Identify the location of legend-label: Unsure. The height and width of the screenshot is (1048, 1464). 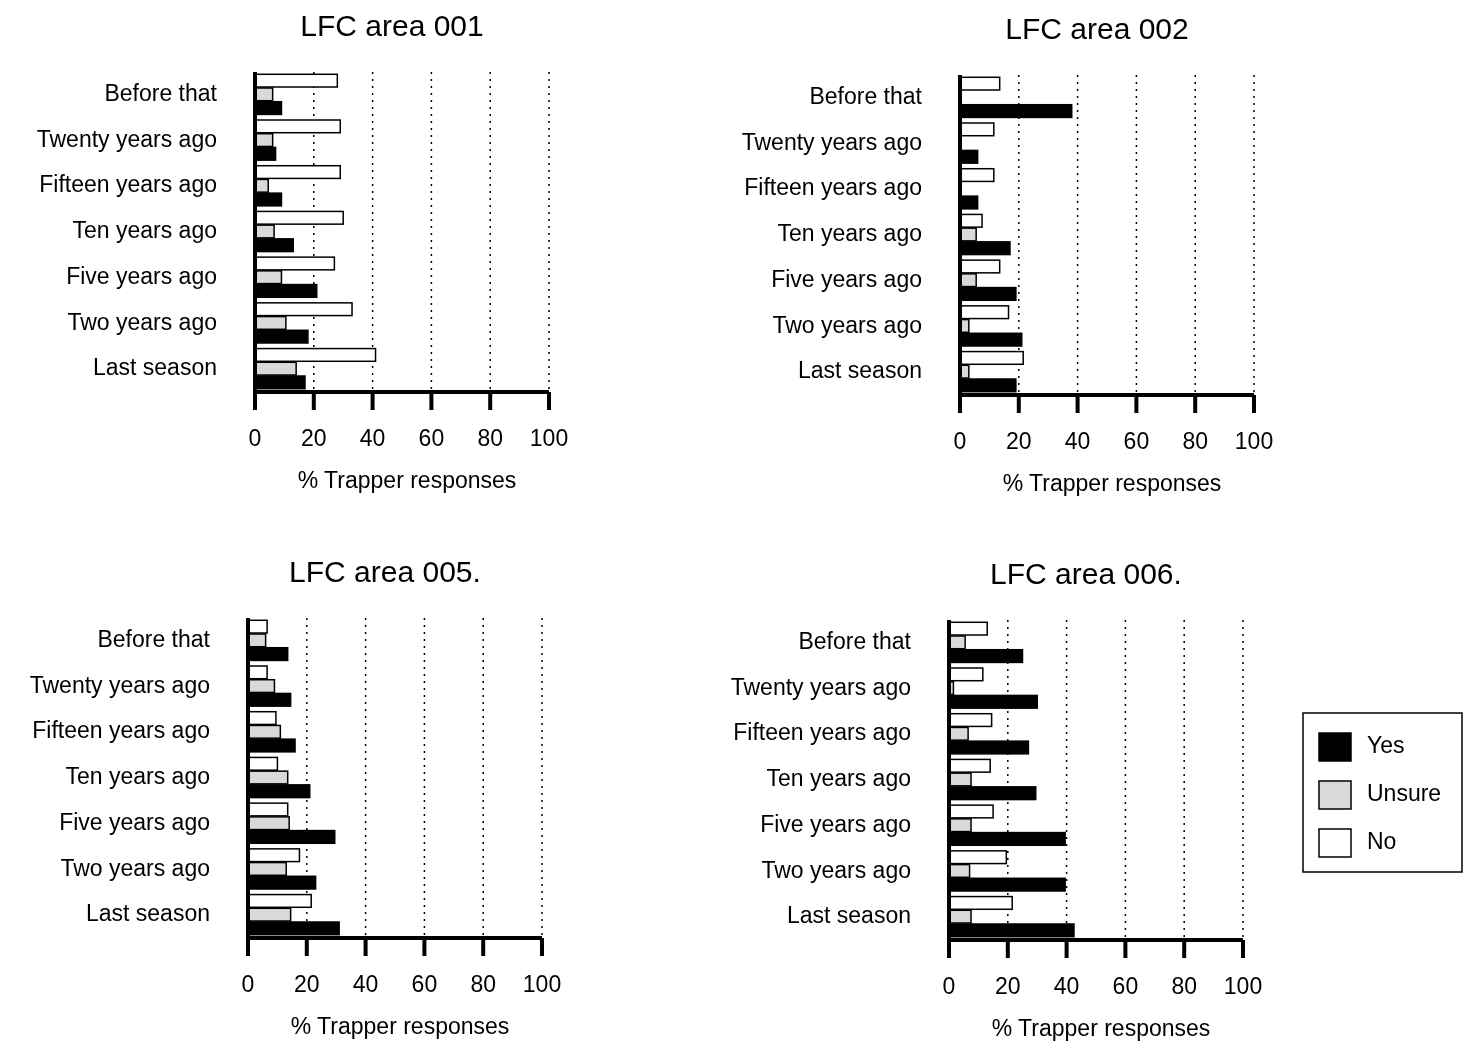
(1404, 793).